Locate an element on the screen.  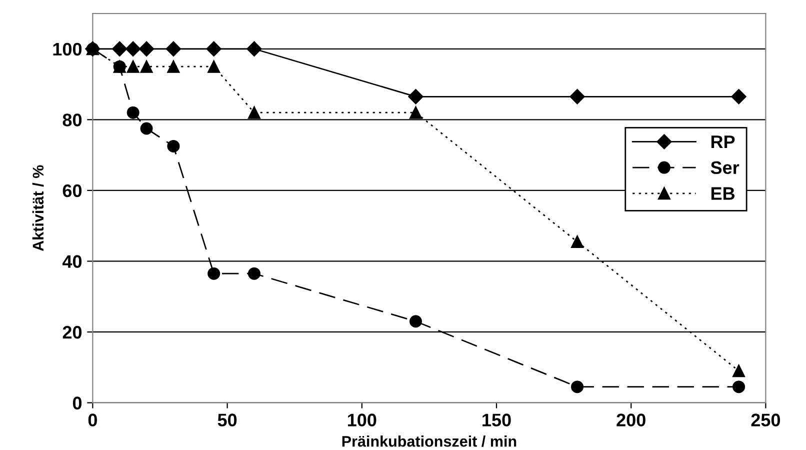
x-tick-label: 200 is located at coordinates (631, 420).